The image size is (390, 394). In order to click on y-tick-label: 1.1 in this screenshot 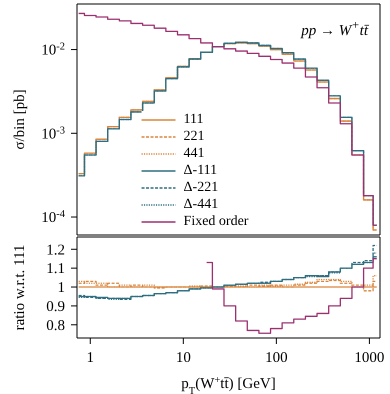, I will do `click(55, 269)`.